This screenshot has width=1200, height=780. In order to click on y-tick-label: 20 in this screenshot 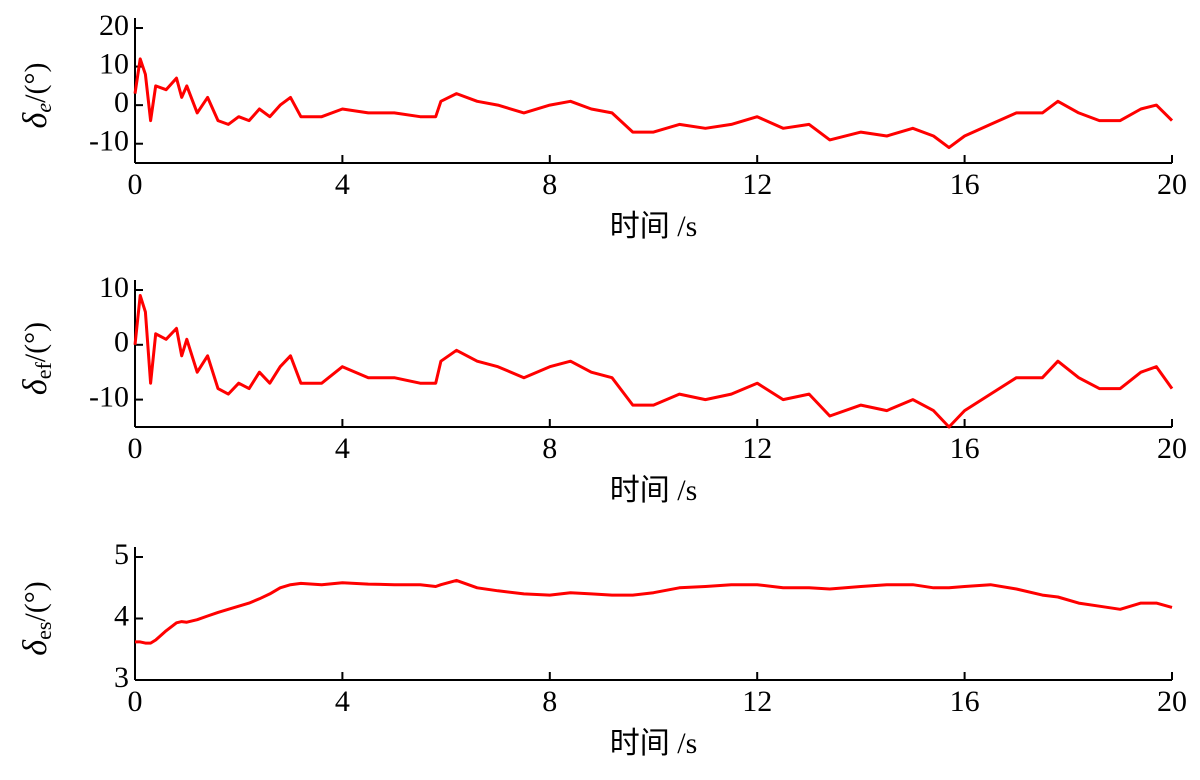, I will do `click(114, 25)`.